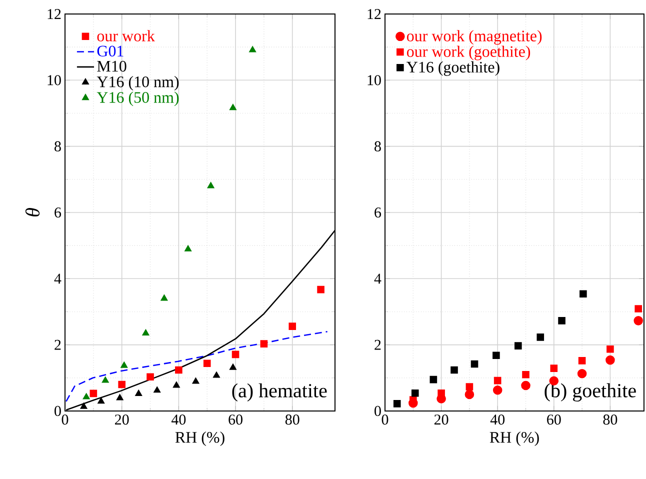 This screenshot has height=479, width=646. What do you see at coordinates (474, 37) in the screenshot?
I see `legend-label: our work (magnetite)` at bounding box center [474, 37].